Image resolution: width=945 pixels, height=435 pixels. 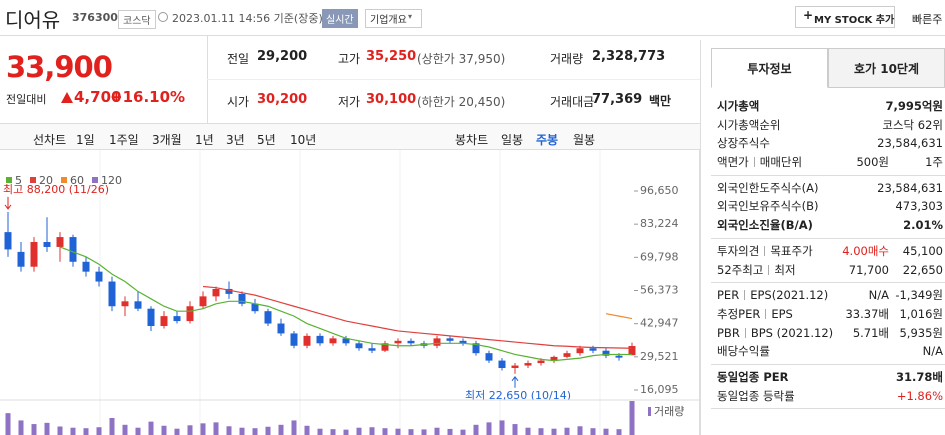 I want to click on label-text: 동일업종 PER, so click(x=753, y=376).